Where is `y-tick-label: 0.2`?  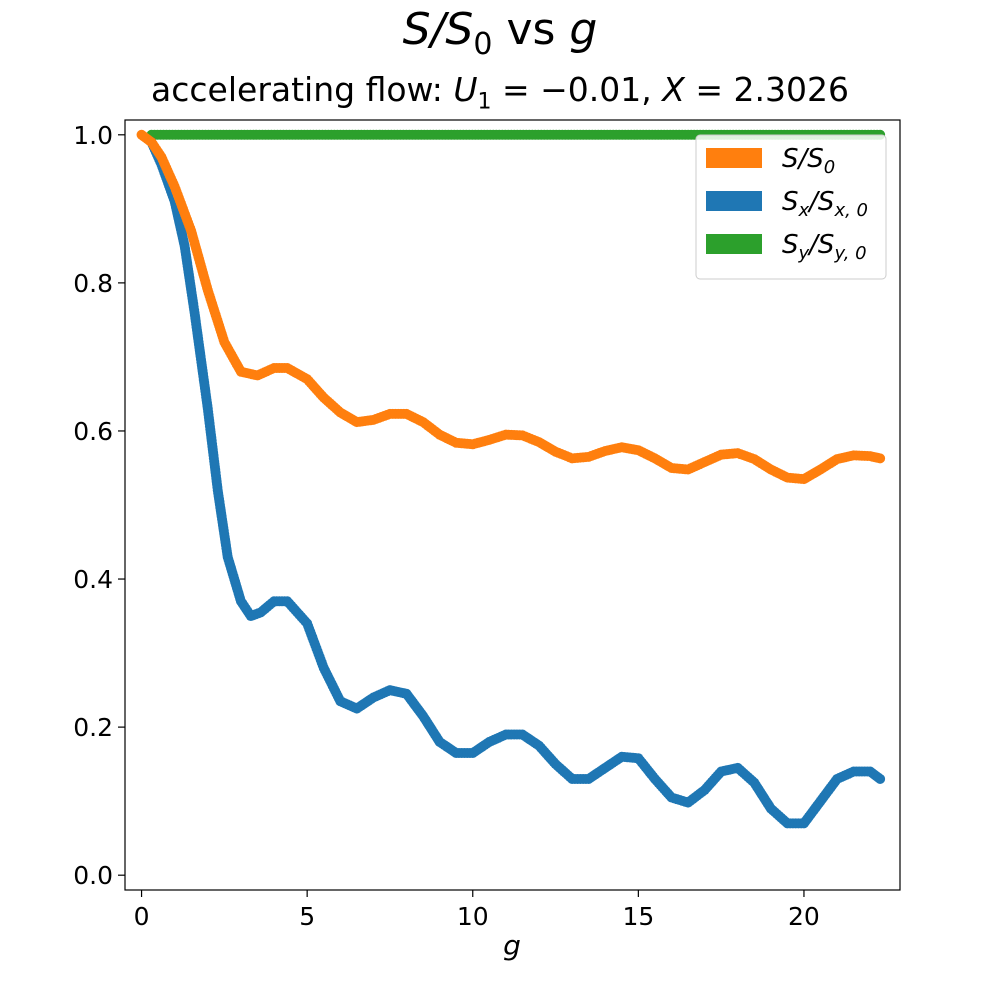
y-tick-label: 0.2 is located at coordinates (93, 727).